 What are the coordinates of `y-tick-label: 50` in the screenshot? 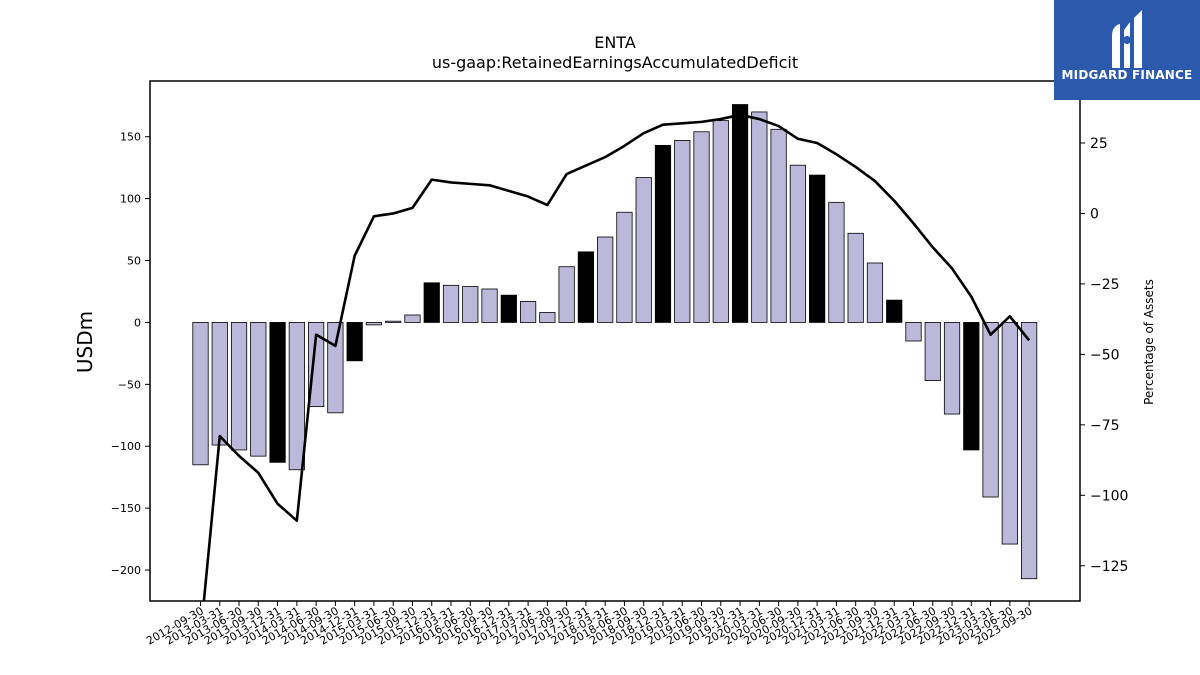 It's located at (134, 261).